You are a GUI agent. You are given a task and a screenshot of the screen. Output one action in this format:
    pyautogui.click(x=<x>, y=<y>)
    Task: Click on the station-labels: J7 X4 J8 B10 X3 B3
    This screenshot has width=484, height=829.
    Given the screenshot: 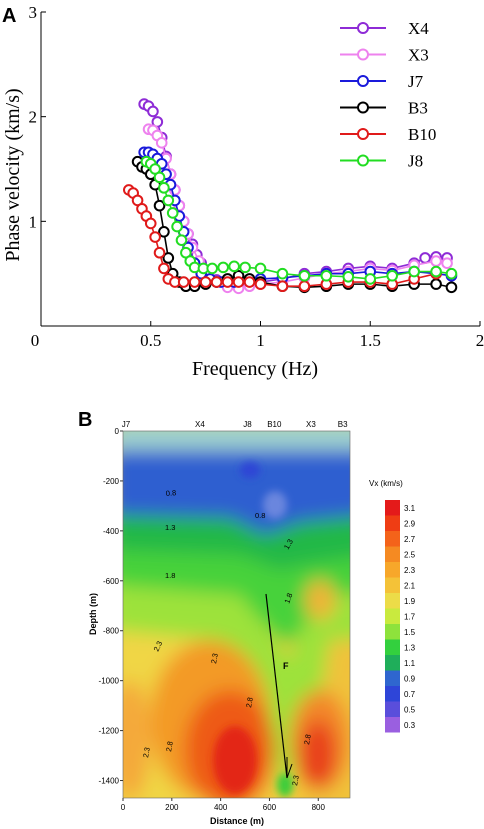 What is the action you would take?
    pyautogui.click(x=235, y=424)
    